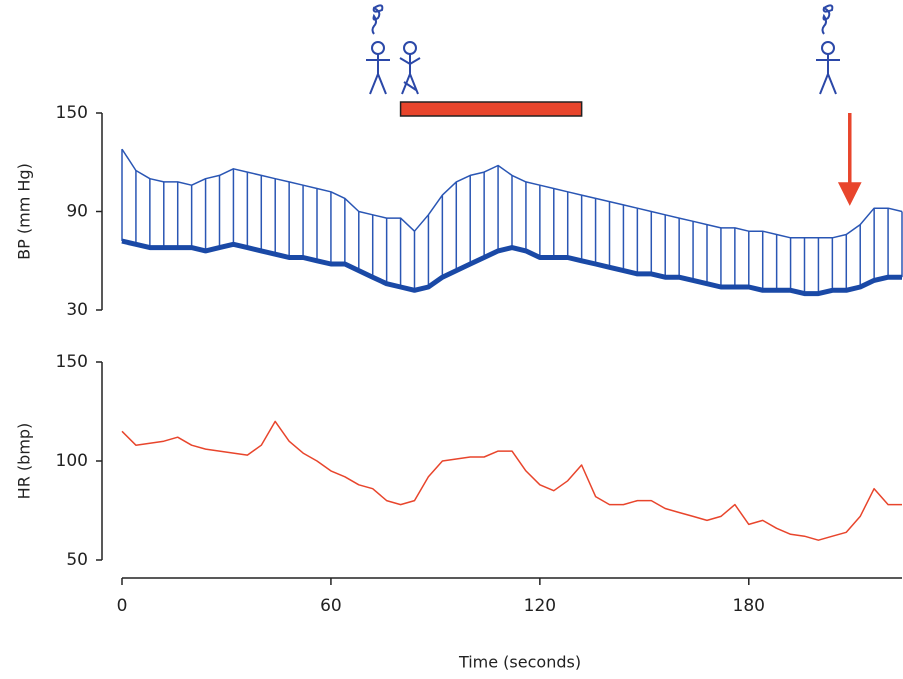 The height and width of the screenshot is (679, 903). I want to click on stick-figures, so click(603, 49).